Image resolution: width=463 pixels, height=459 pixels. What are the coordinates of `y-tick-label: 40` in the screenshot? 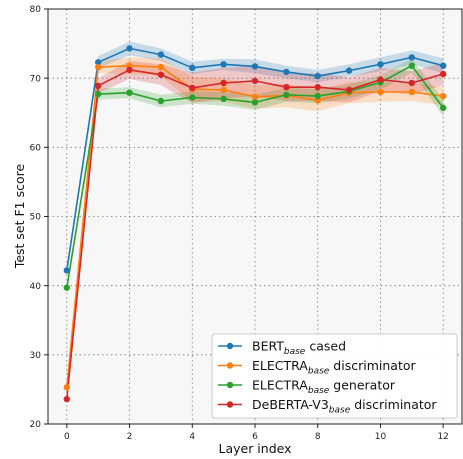 It's located at (36, 287).